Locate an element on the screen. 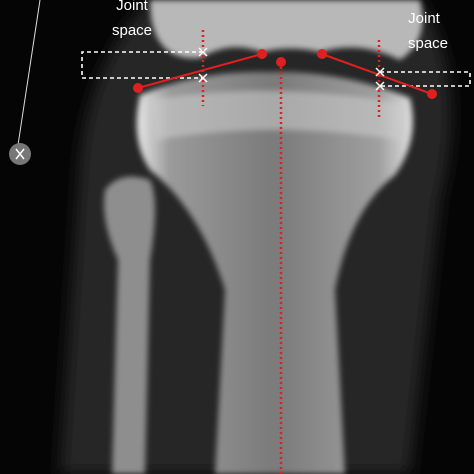  medial-plateau-line is located at coordinates (200, 71).